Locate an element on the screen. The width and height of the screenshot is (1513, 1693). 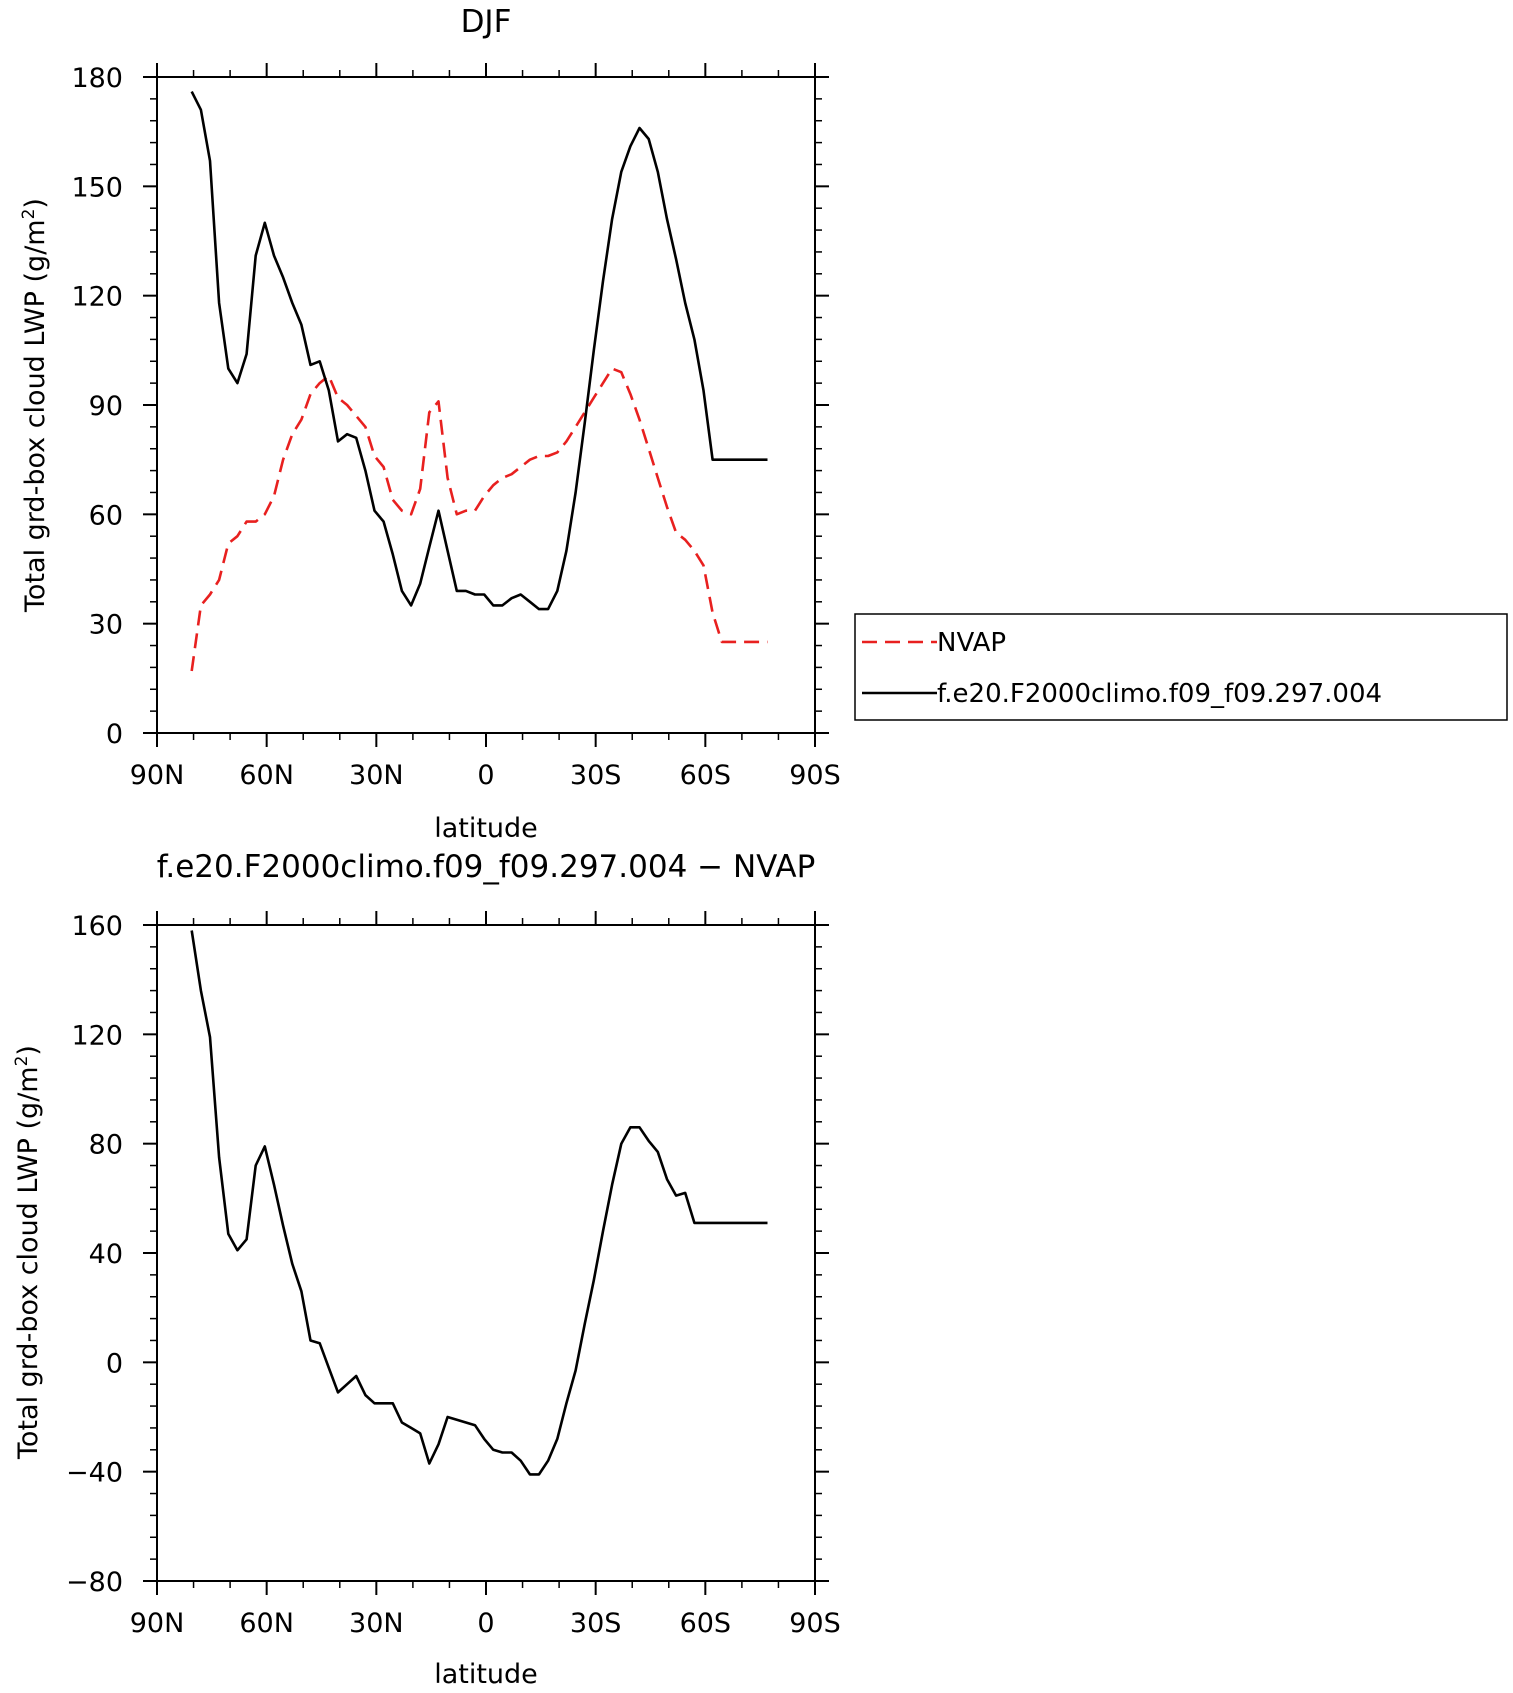
y-tick-label: 80 is located at coordinates (106, 1145).